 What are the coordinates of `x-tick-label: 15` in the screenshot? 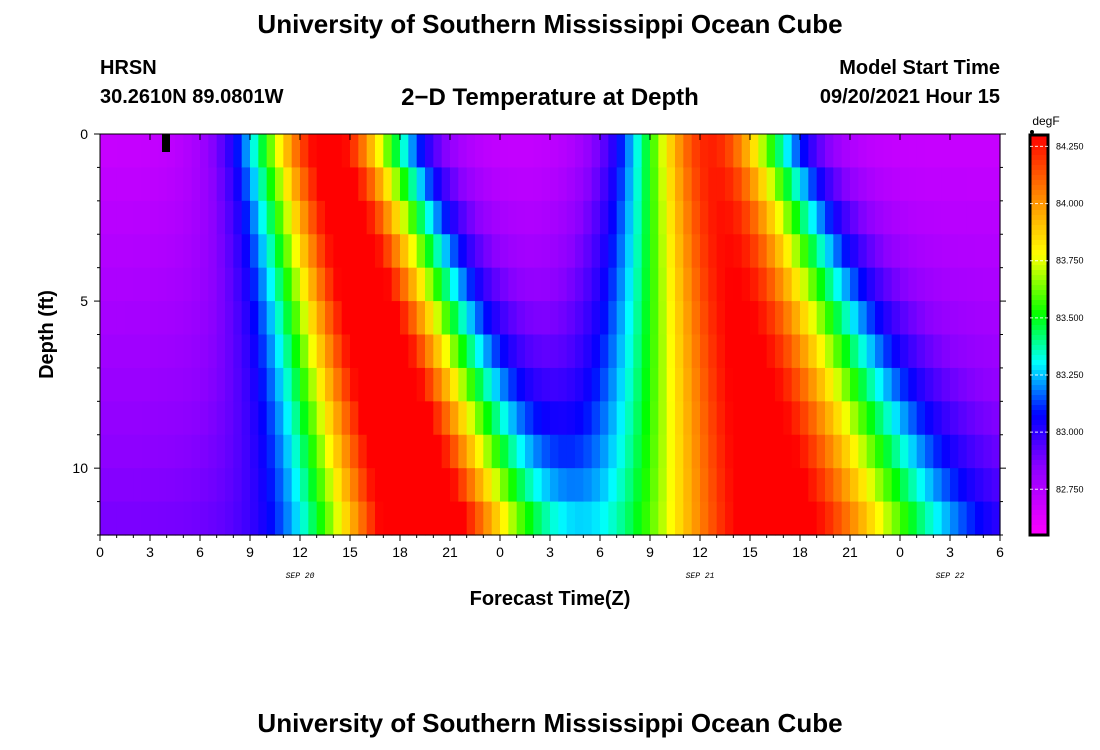 It's located at (750, 552).